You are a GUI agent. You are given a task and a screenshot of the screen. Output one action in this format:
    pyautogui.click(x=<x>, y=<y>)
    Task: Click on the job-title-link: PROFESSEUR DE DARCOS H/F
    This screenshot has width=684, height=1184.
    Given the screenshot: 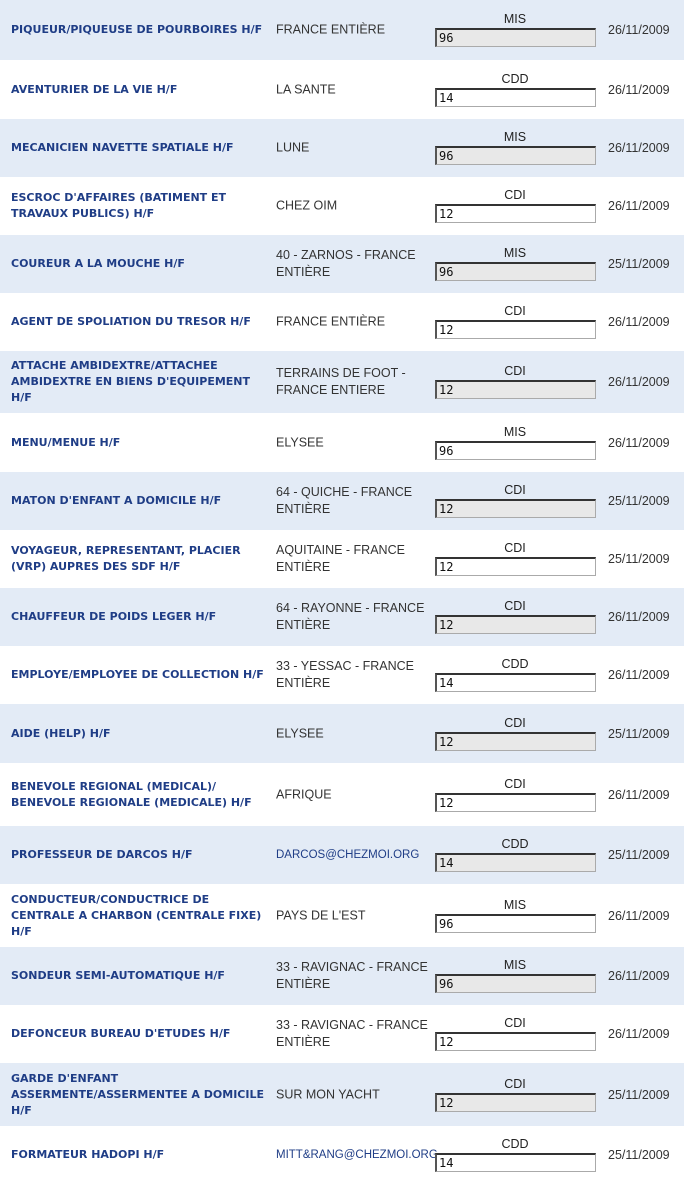 What is the action you would take?
    pyautogui.click(x=102, y=854)
    